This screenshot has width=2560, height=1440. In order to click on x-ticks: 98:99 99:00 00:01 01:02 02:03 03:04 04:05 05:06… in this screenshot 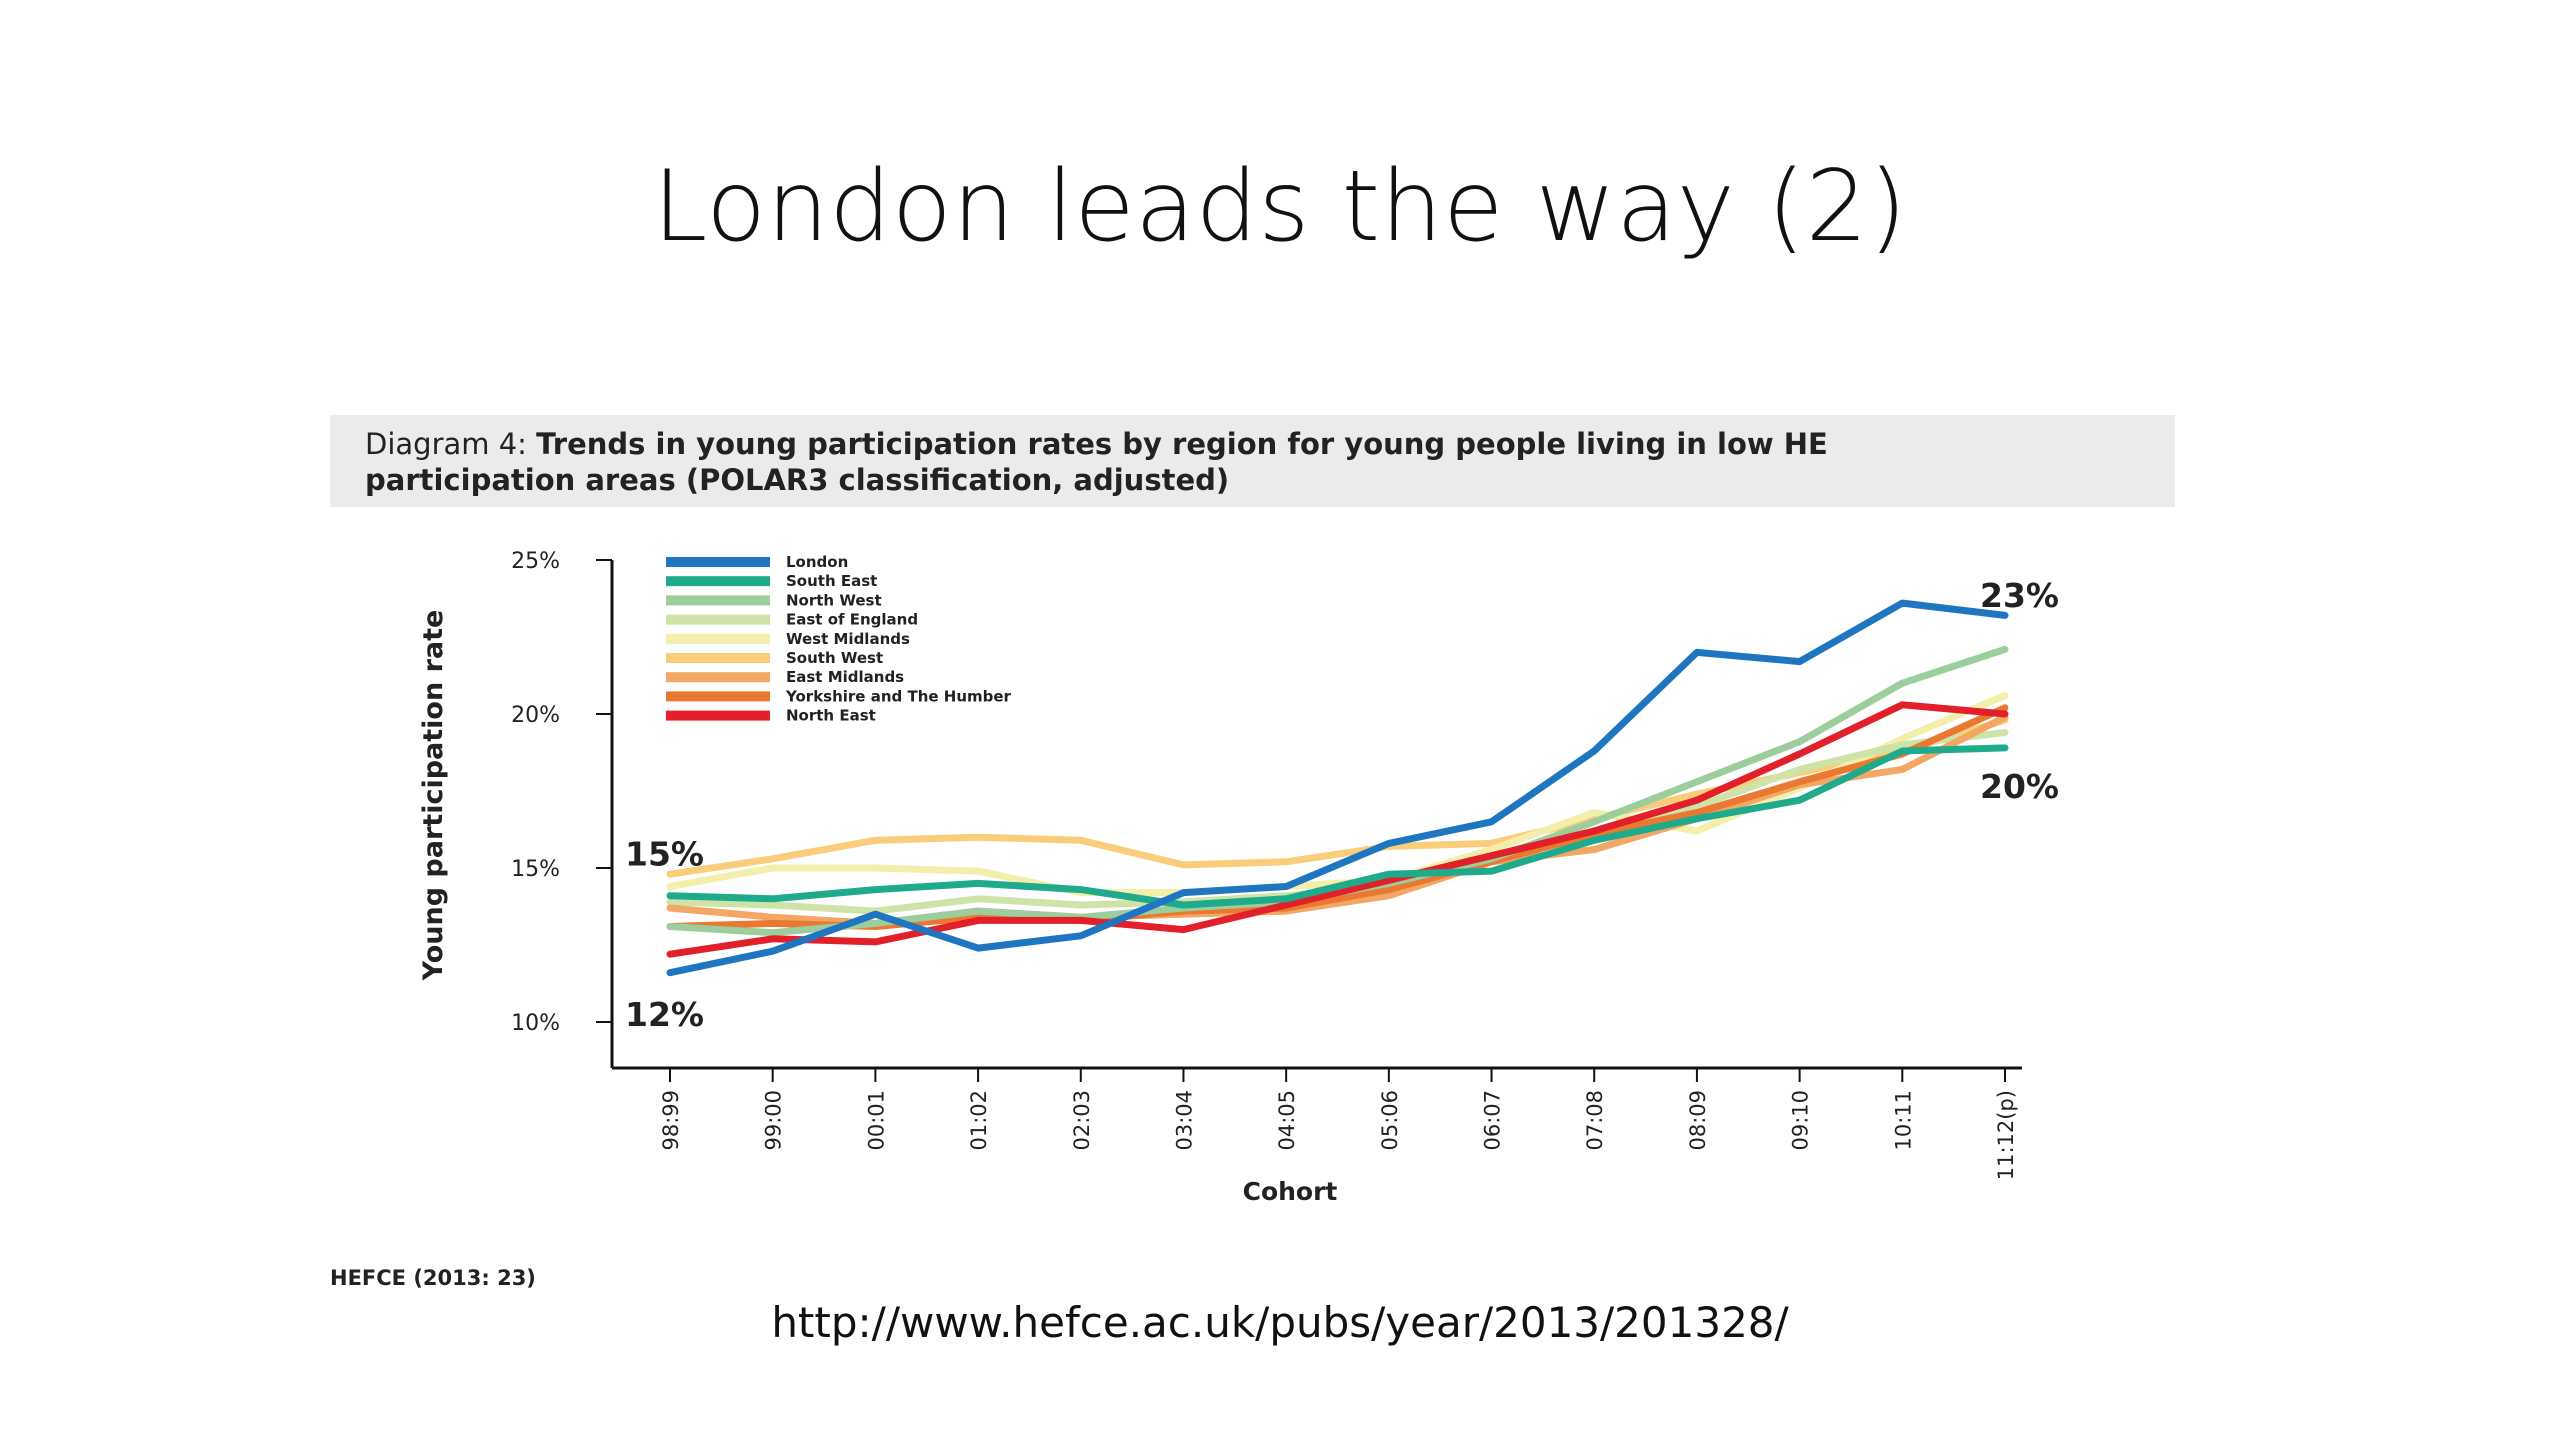, I will do `click(1338, 1124)`.